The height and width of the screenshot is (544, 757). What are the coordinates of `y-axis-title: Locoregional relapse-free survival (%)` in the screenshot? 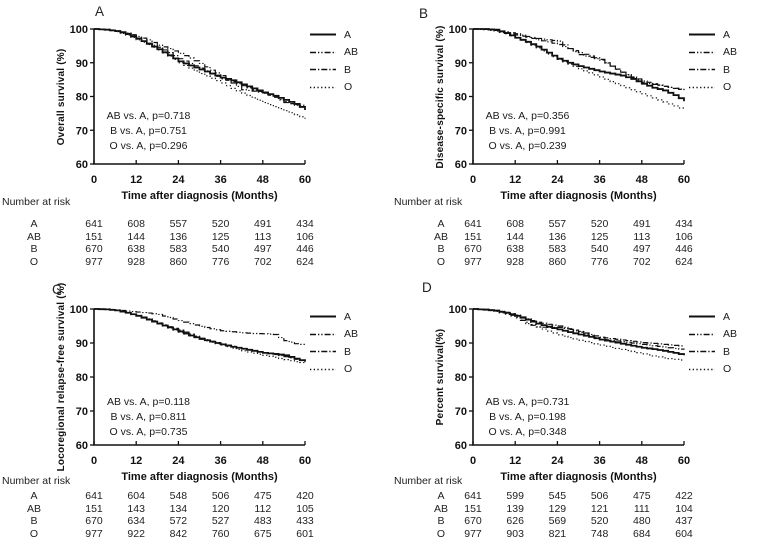 It's located at (61, 377).